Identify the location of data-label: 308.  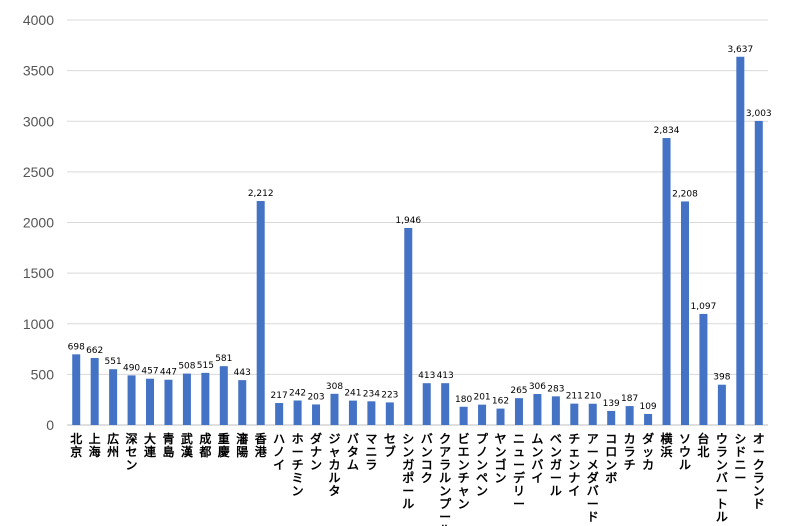
(334, 387).